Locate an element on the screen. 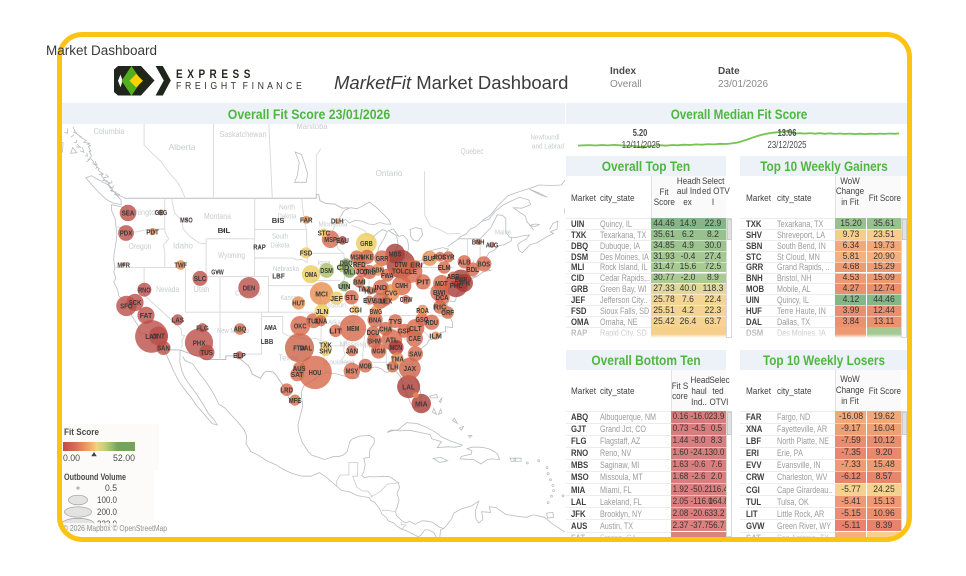  svg-text: ATL is located at coordinates (392, 340).